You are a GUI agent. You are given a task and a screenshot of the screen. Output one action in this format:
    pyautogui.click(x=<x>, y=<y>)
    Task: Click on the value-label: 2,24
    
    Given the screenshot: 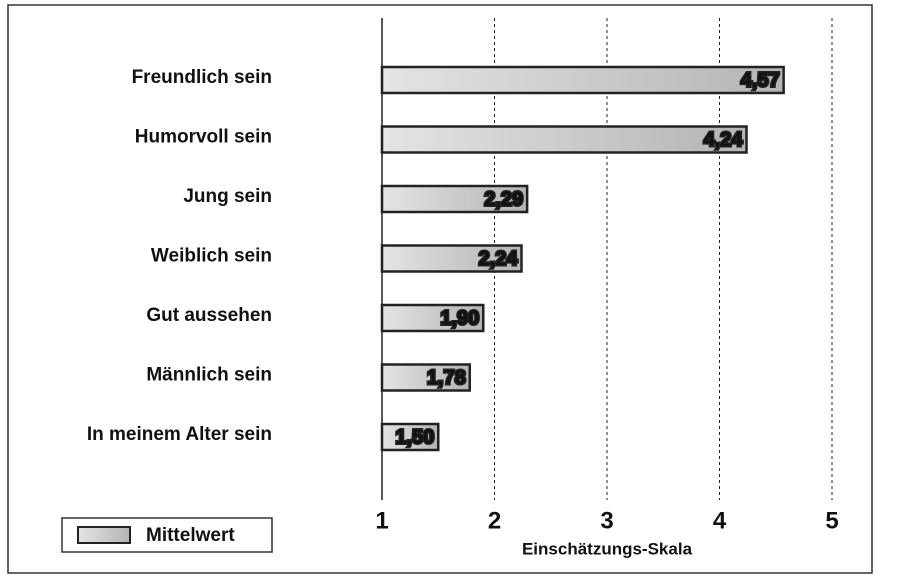 What is the action you would take?
    pyautogui.click(x=499, y=259)
    